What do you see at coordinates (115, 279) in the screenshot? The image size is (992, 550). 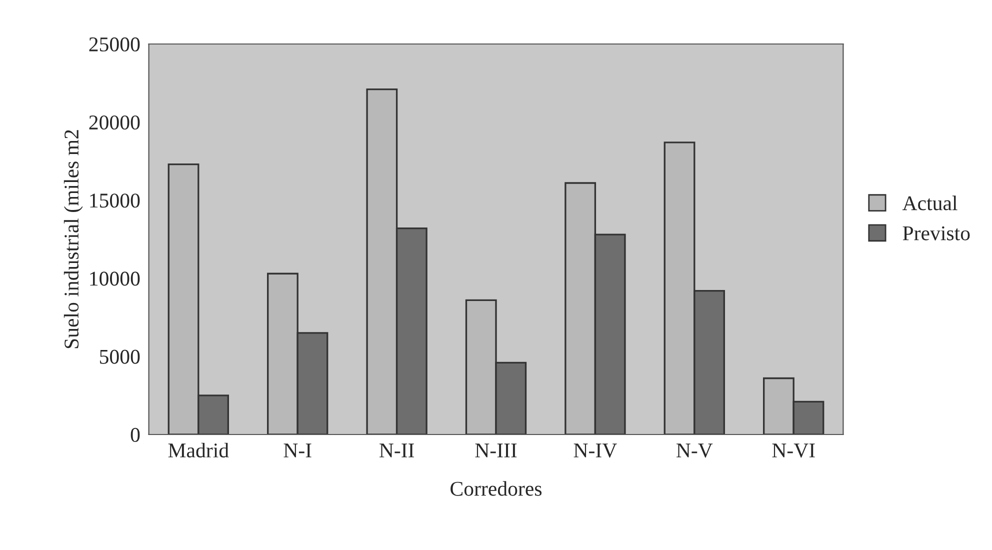 I see `y-tick-label: 10000` at bounding box center [115, 279].